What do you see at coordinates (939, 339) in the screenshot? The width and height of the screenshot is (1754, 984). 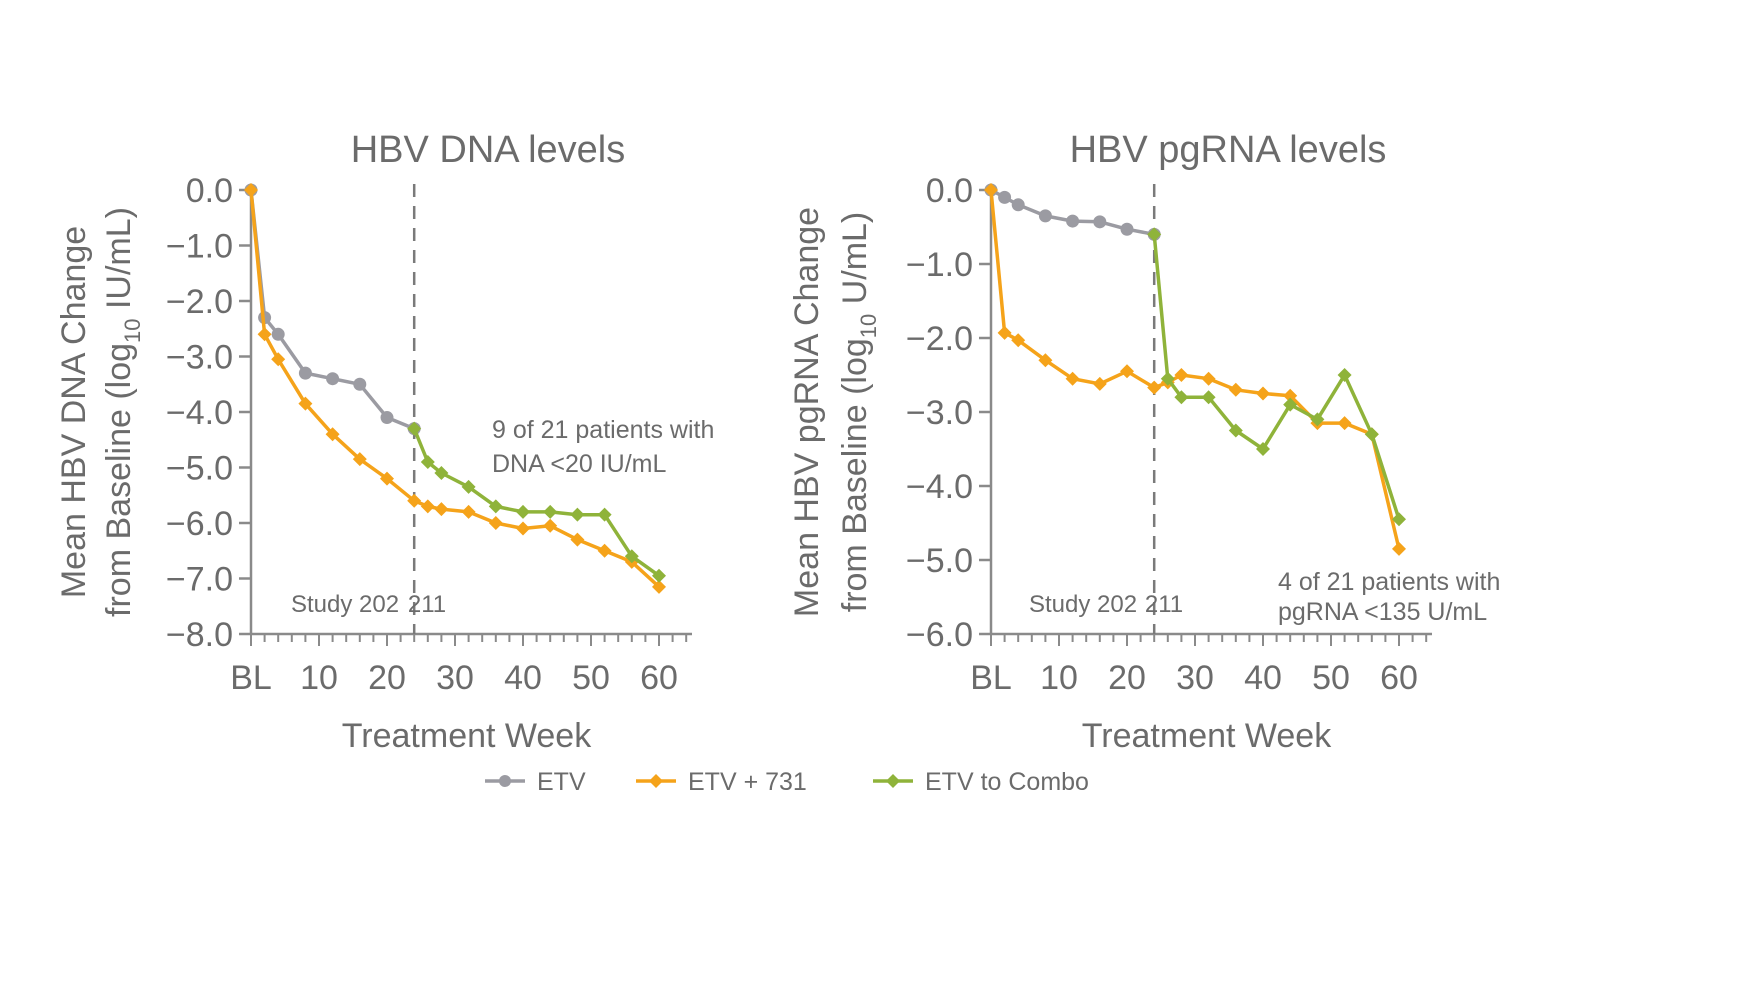 I see `y-tick-label: −2.0` at bounding box center [939, 339].